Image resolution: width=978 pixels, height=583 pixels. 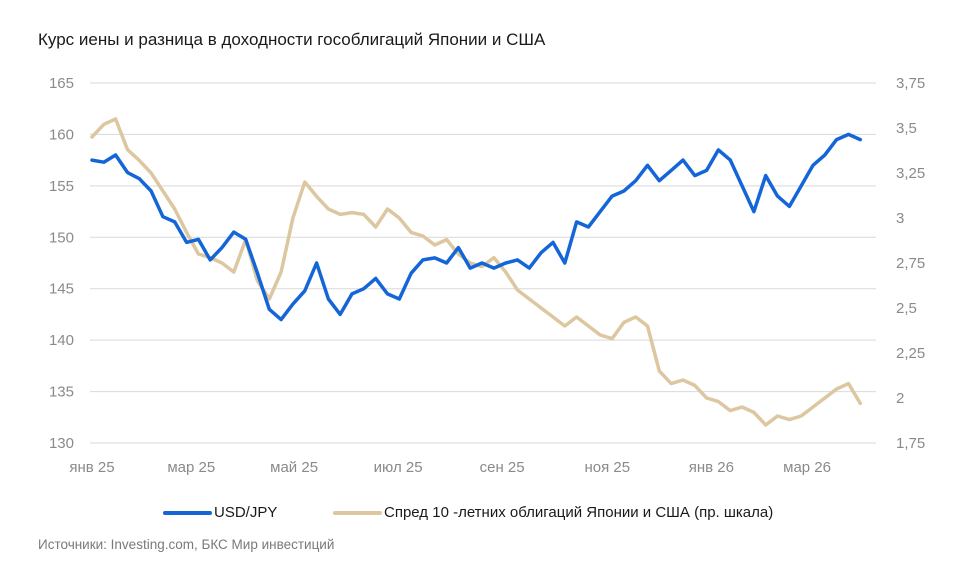 What do you see at coordinates (246, 512) in the screenshot?
I see `legend-label-usdjpy: USD/JPY` at bounding box center [246, 512].